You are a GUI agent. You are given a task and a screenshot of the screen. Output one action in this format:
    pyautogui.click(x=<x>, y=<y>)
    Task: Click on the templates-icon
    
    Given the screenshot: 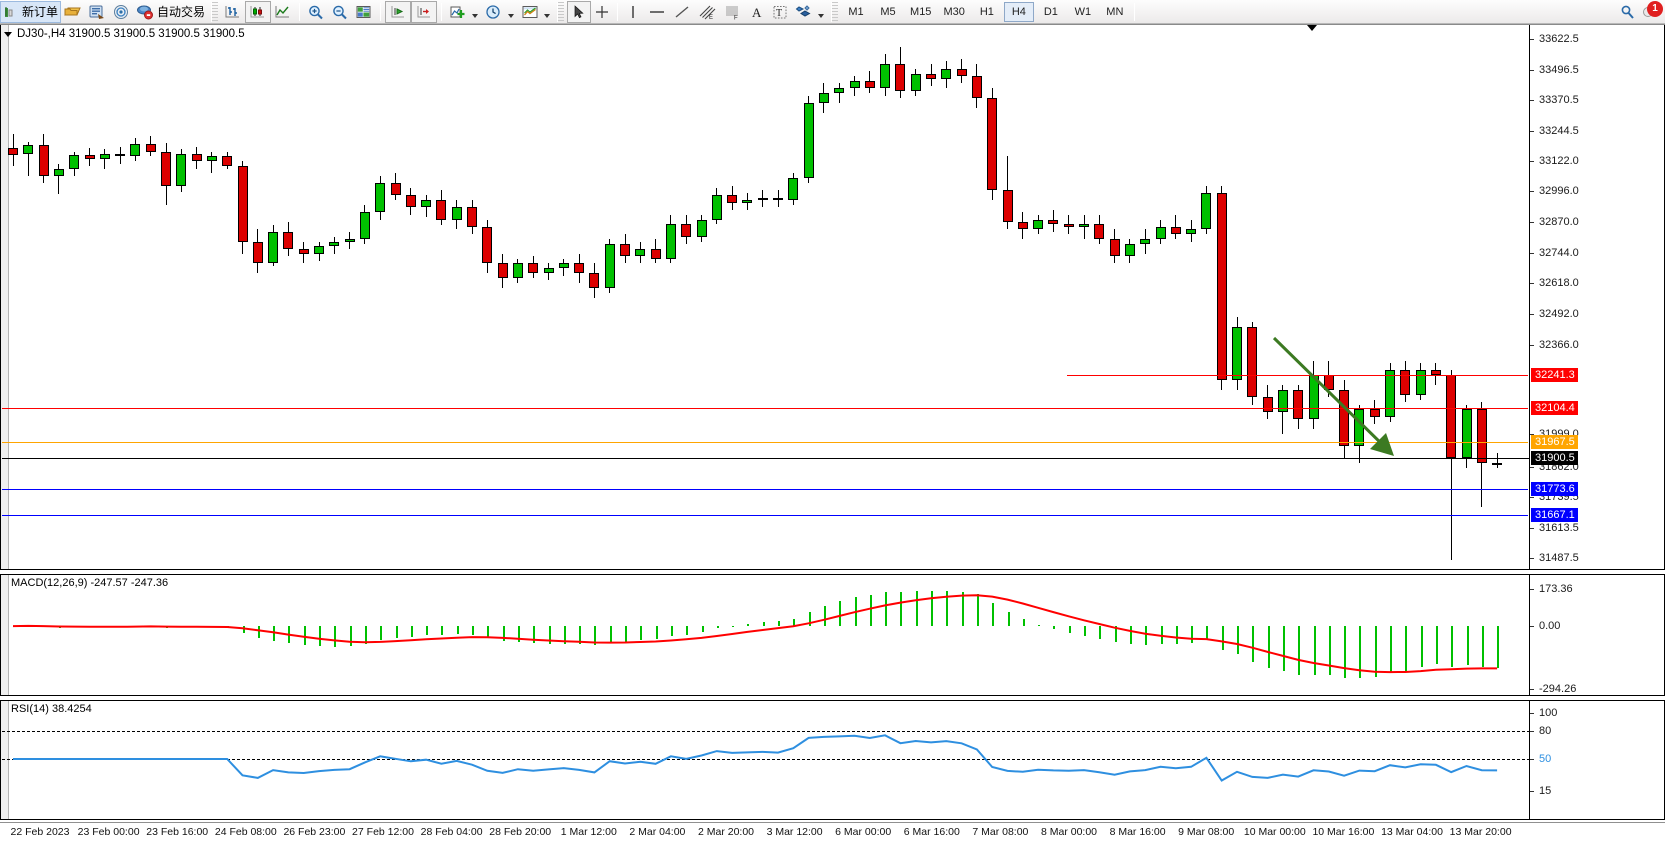 What is the action you would take?
    pyautogui.click(x=530, y=12)
    